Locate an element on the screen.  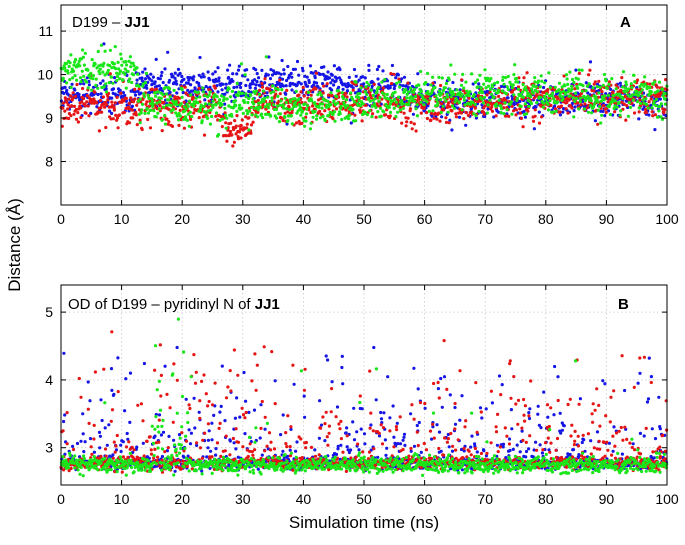
x-tick-label: 10 is located at coordinates (122, 219).